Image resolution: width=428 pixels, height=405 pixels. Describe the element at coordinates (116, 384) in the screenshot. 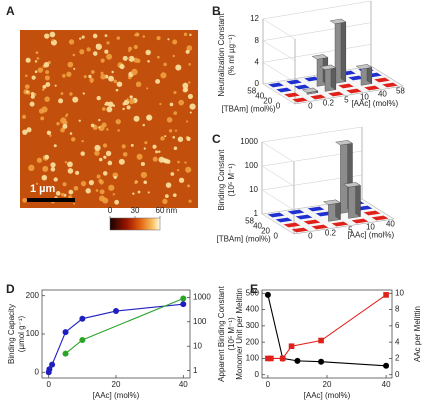

I see `x-tick-label: 20` at that location.